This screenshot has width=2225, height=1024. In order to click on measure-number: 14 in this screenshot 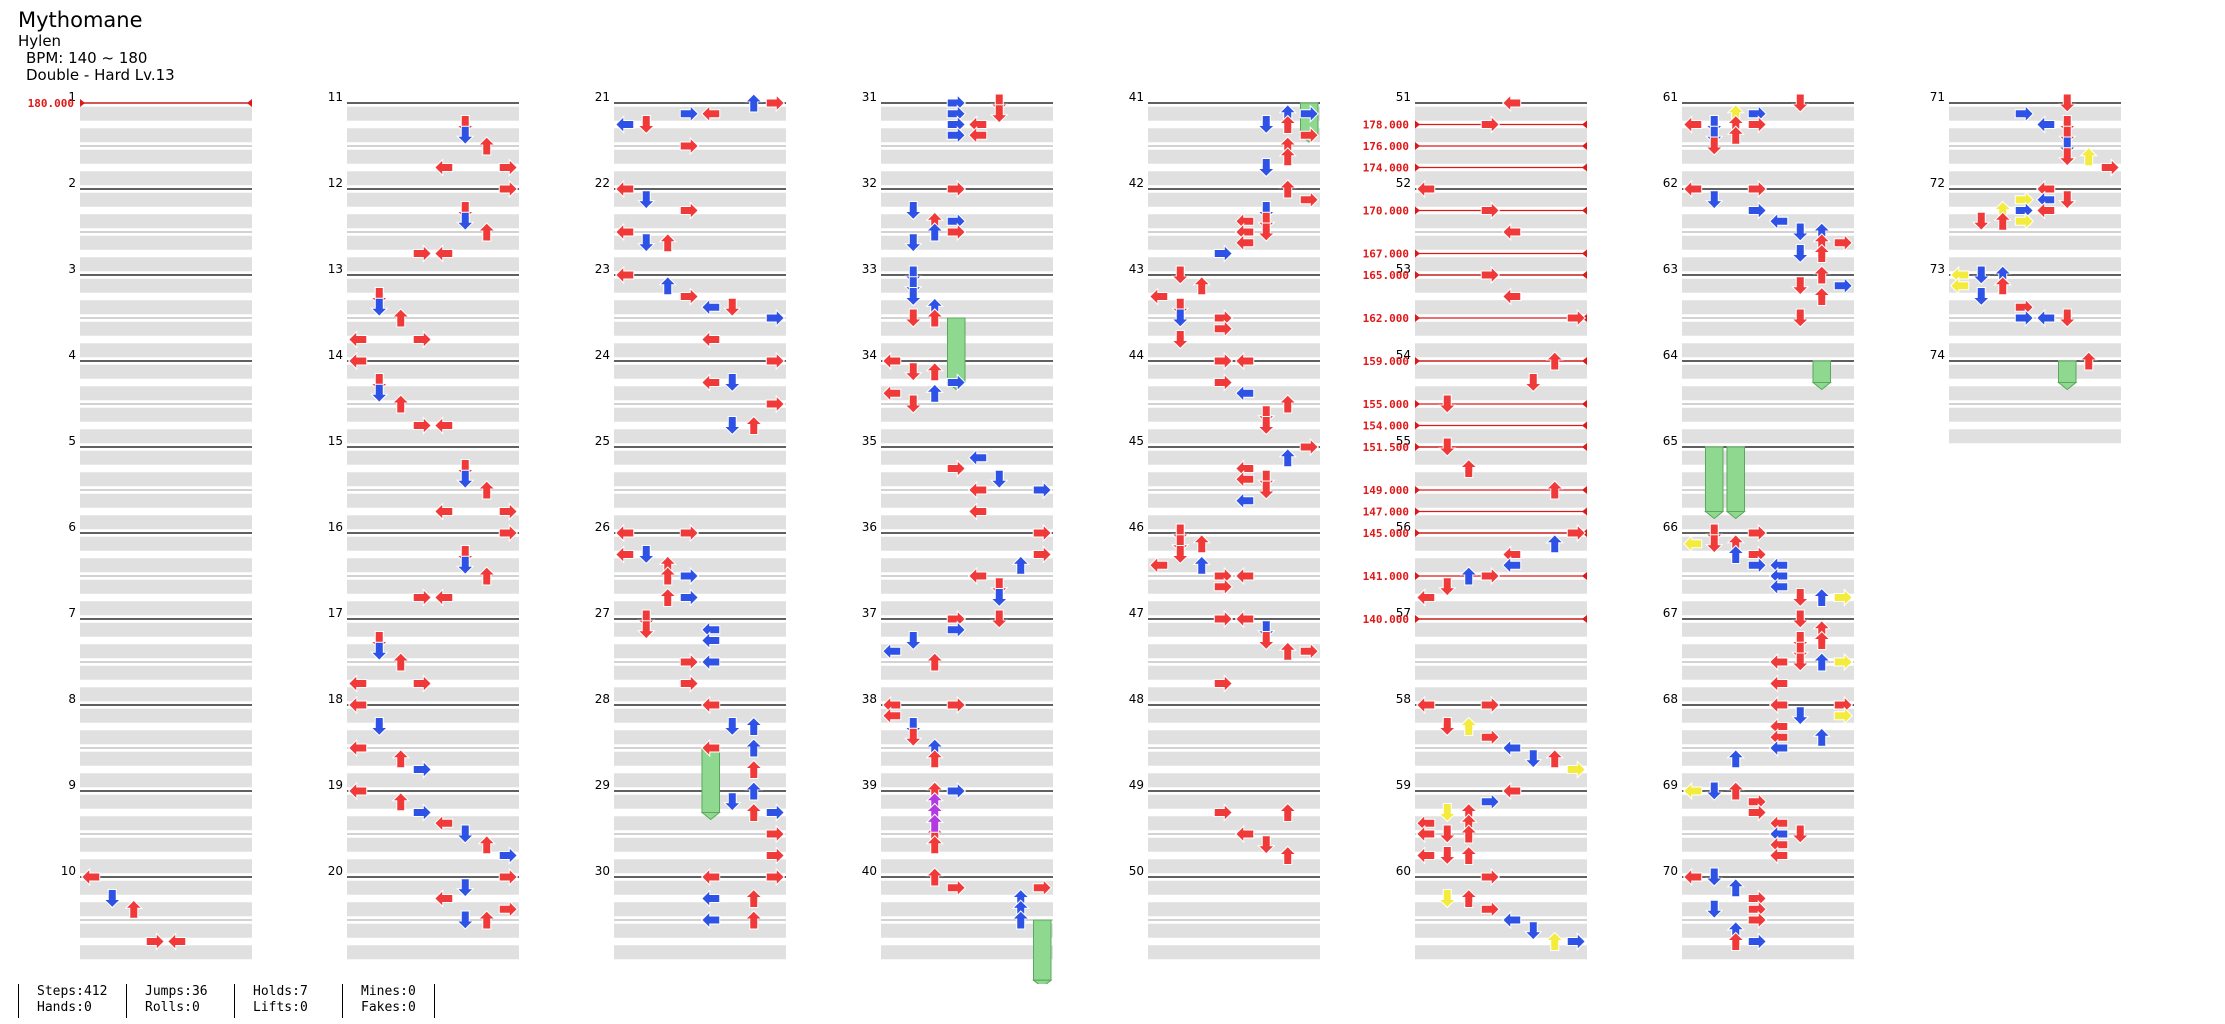, I will do `click(335, 355)`.